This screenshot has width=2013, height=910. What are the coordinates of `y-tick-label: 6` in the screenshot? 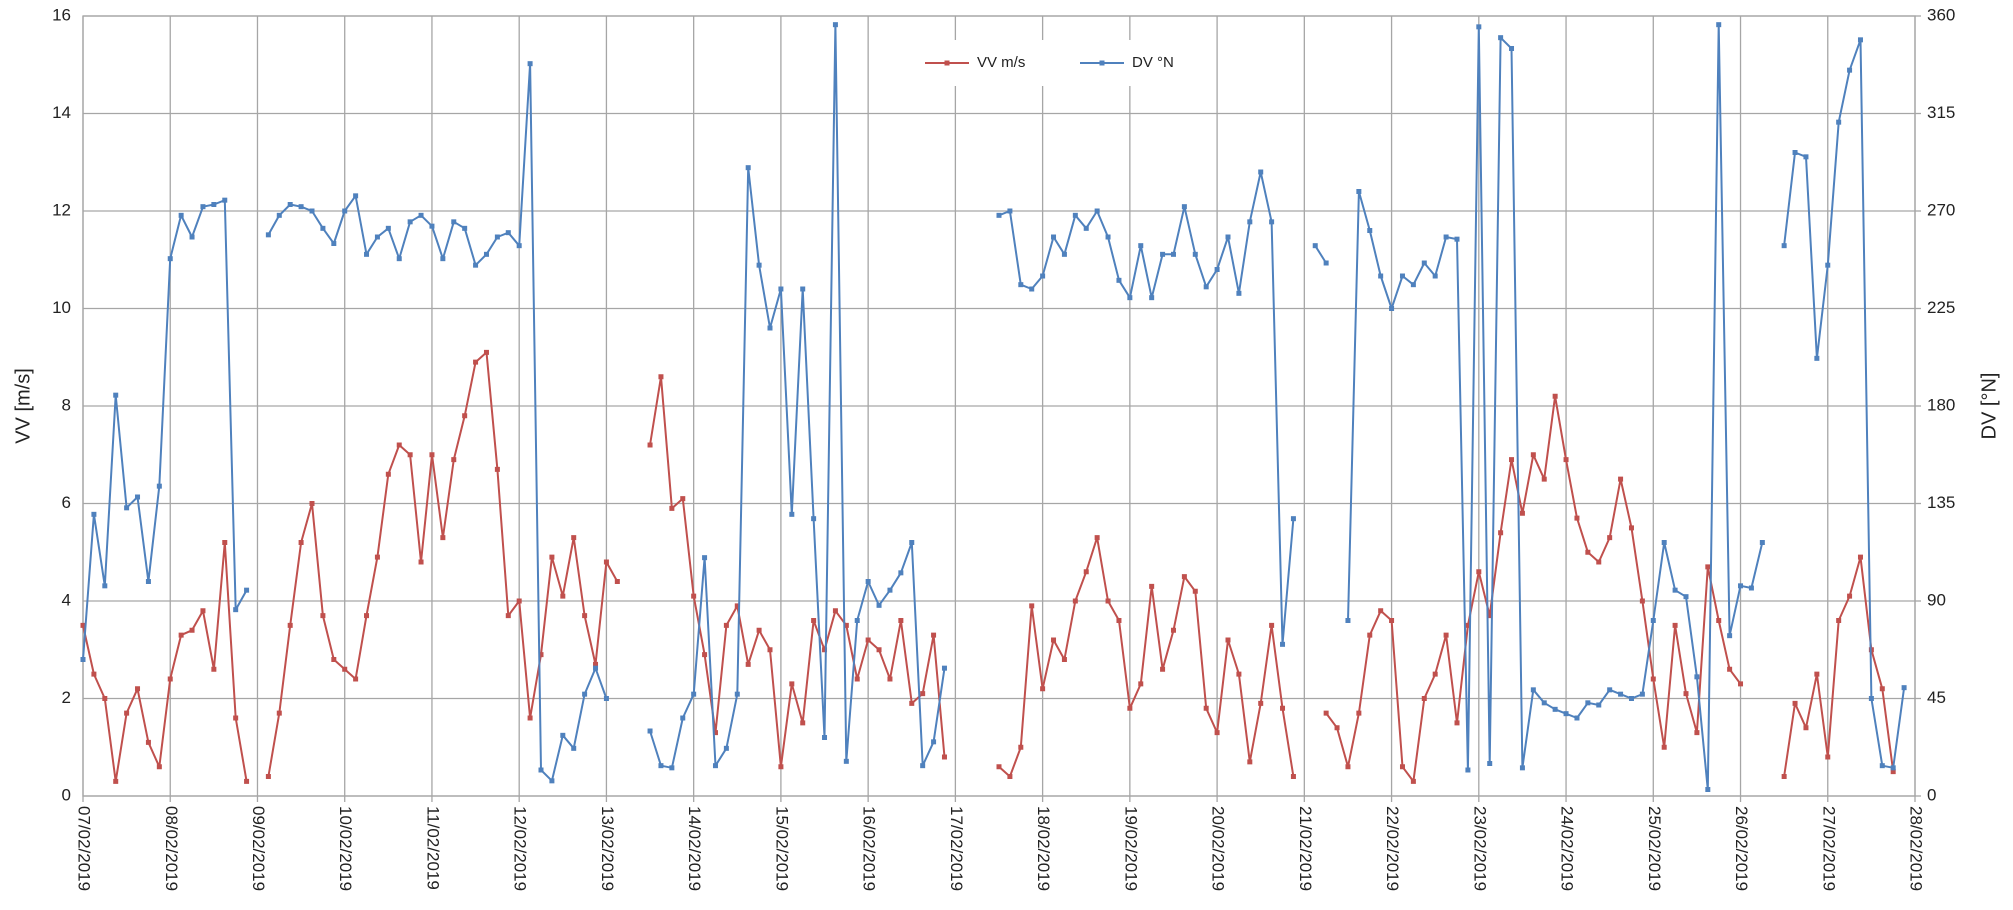 It's located at (66, 502).